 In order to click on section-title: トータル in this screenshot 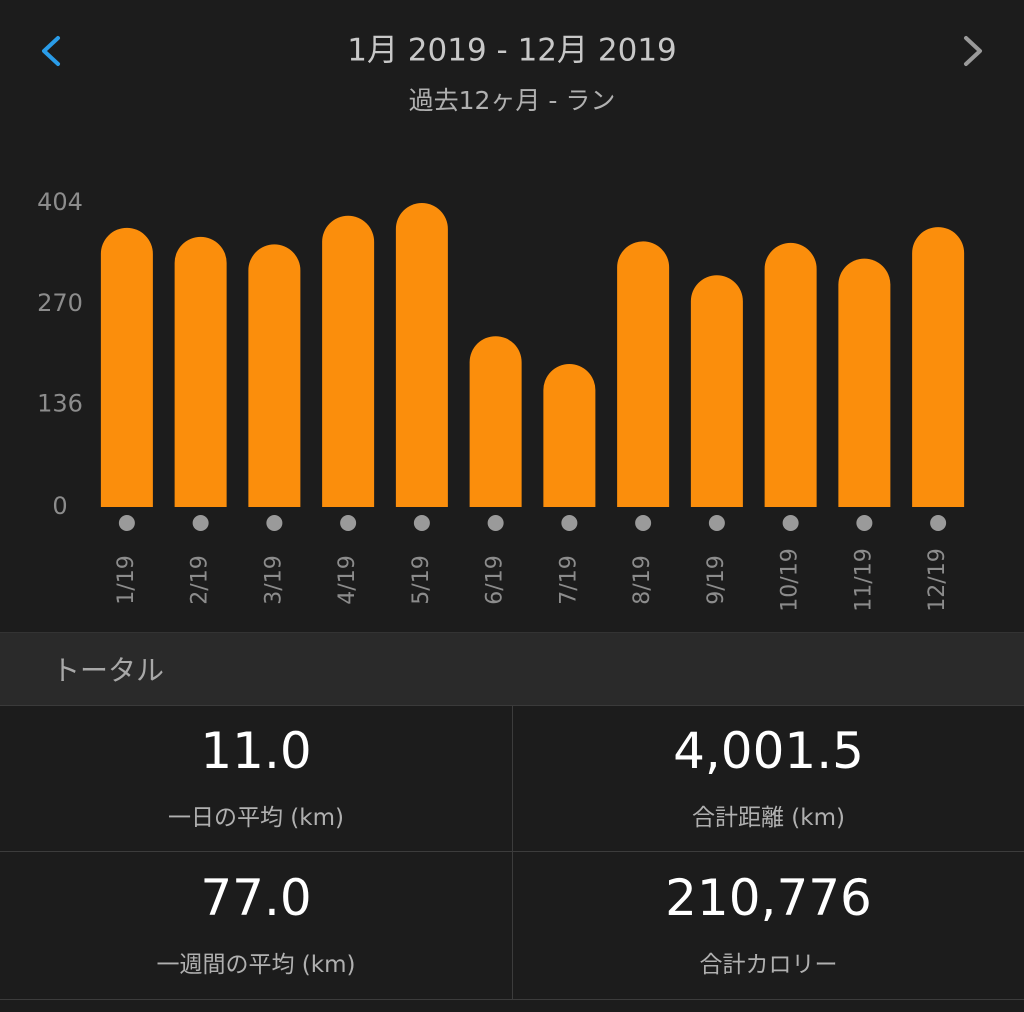, I will do `click(108, 670)`.